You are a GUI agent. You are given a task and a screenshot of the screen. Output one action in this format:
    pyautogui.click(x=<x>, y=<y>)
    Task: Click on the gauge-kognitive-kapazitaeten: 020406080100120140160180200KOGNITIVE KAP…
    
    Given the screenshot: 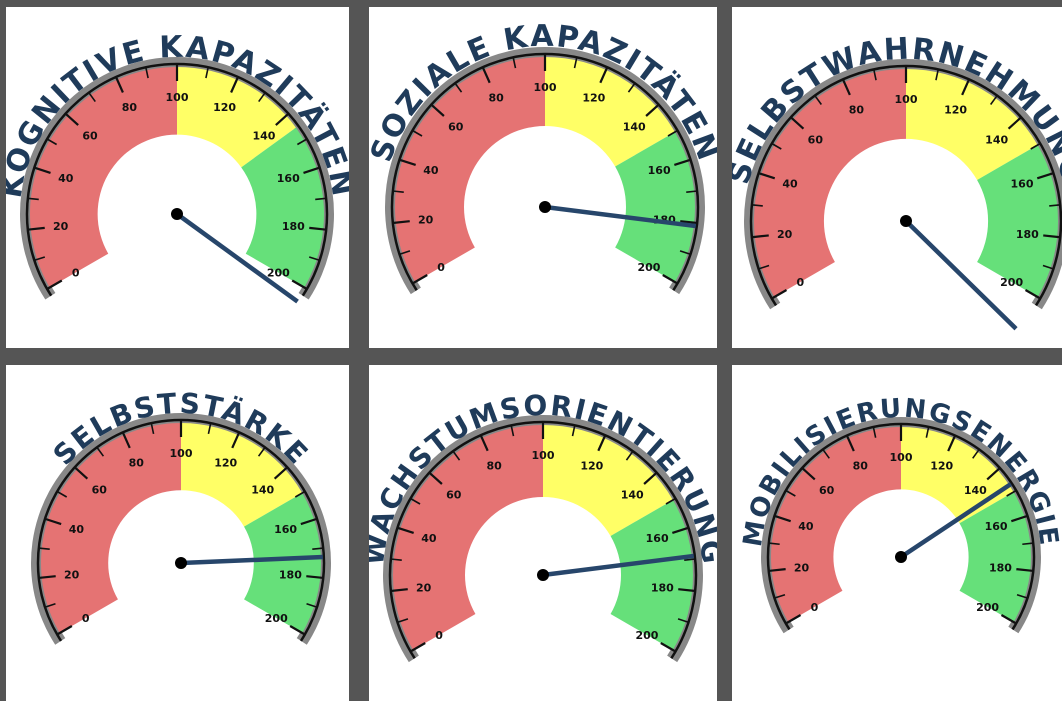 What is the action you would take?
    pyautogui.click(x=177, y=167)
    